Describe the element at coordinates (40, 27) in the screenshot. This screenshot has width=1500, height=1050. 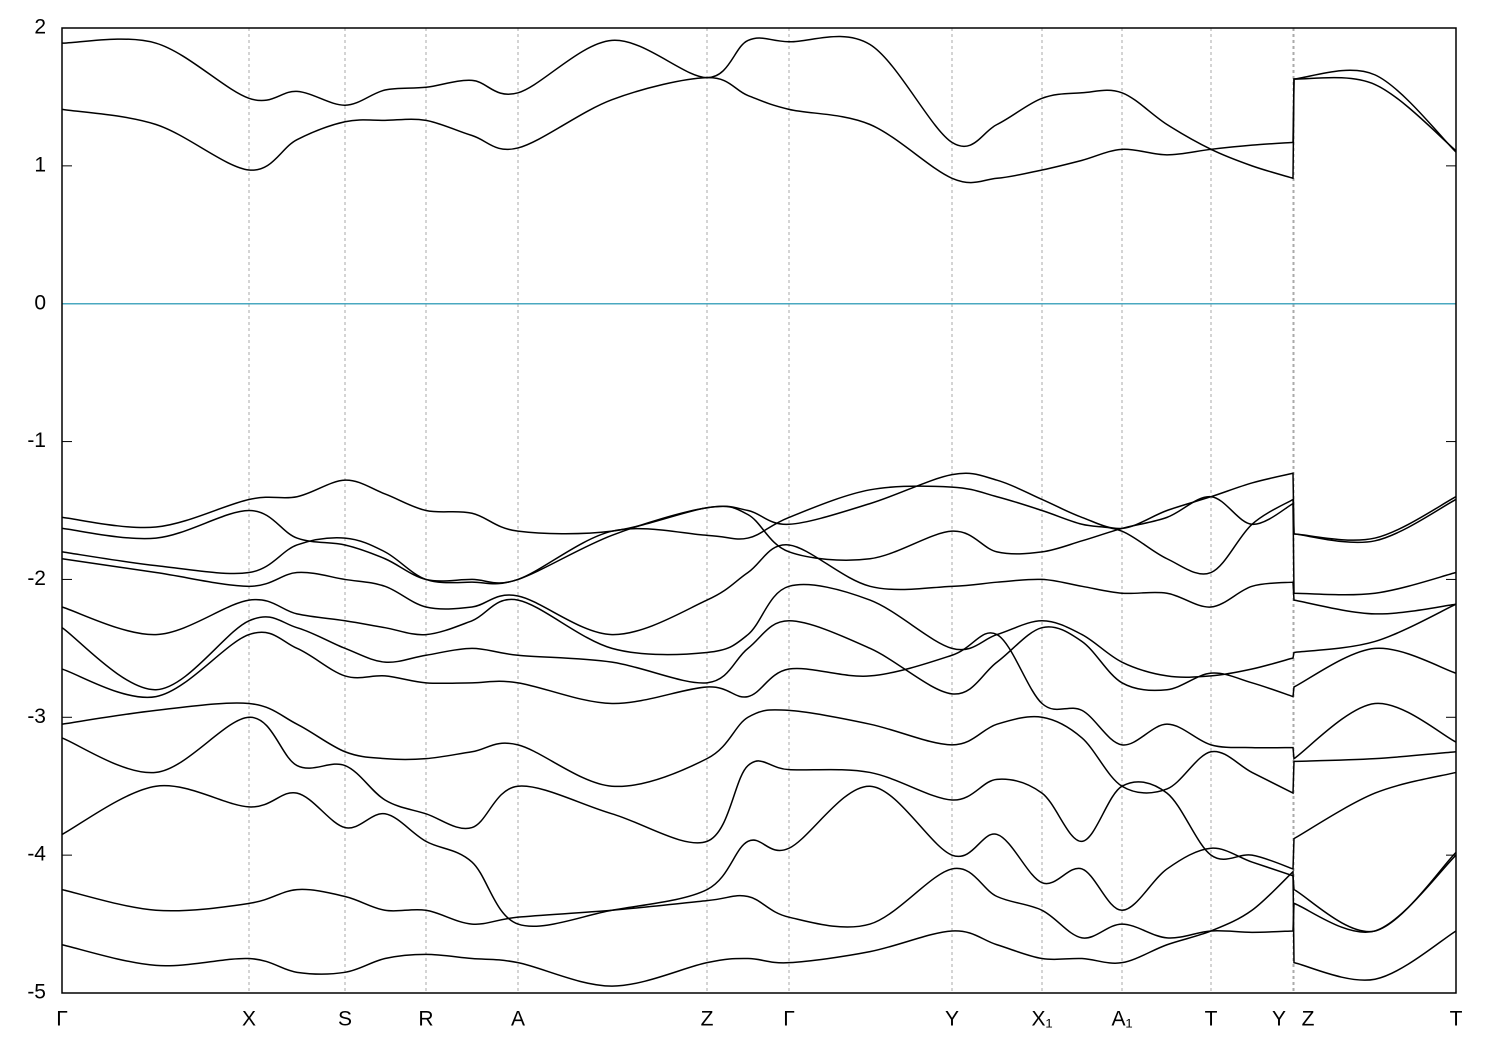
I see `y-tick-label: 2` at that location.